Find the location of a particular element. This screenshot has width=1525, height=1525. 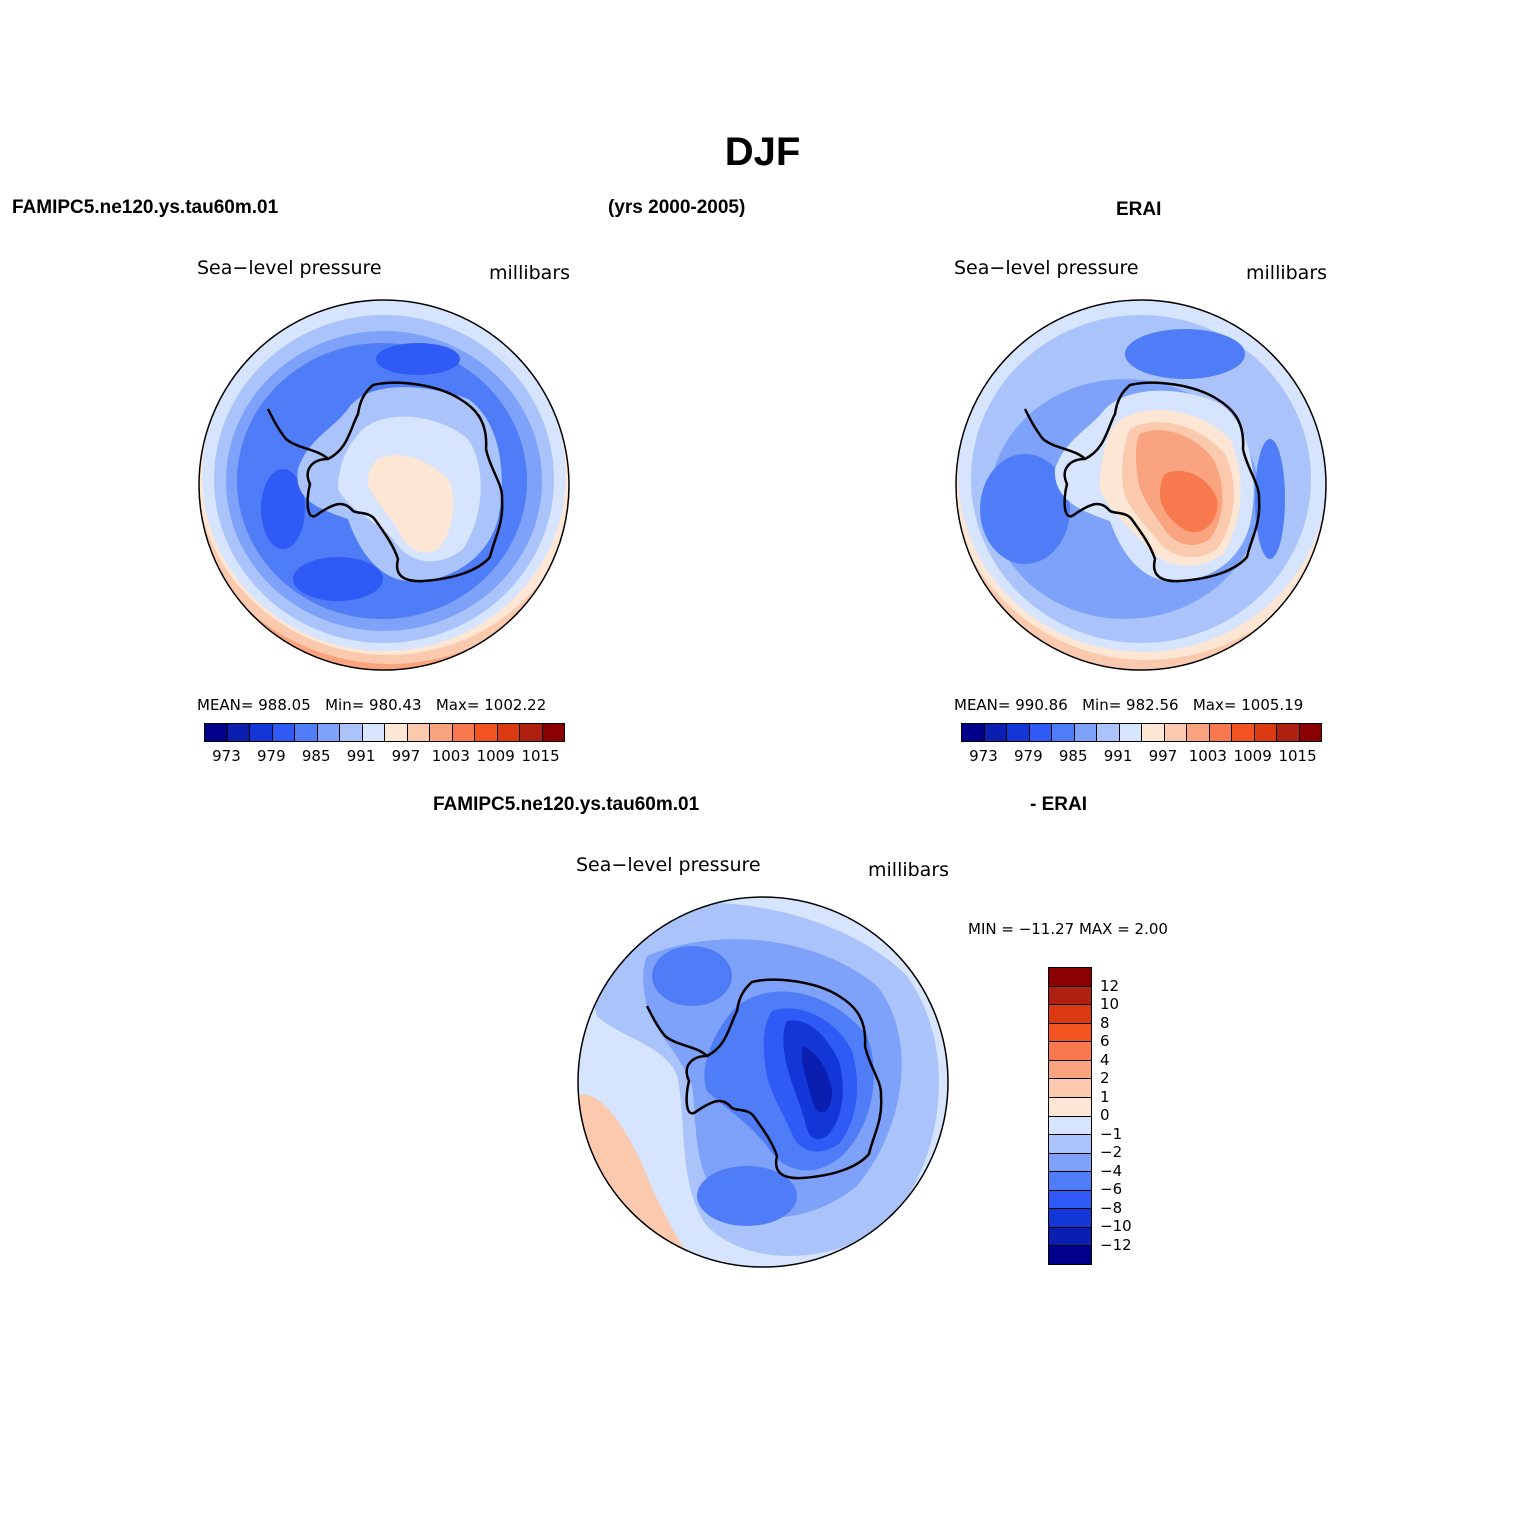

mean-label: MEAN= is located at coordinates (225, 705).